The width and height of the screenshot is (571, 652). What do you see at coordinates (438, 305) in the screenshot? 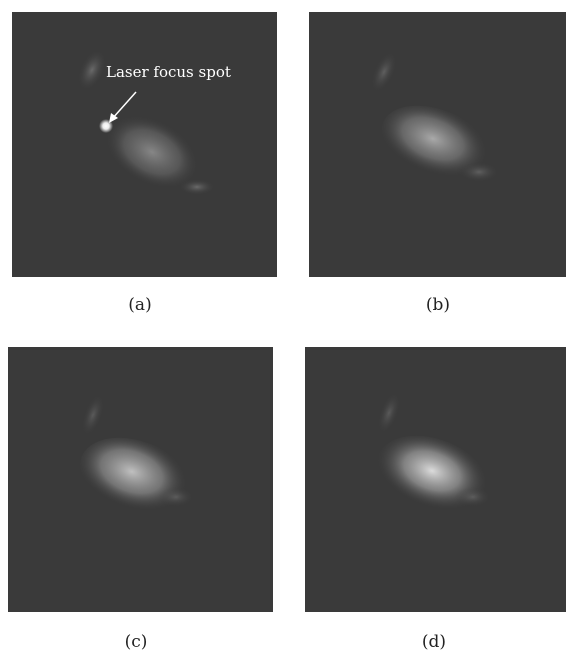
I see `caption-b: (b)` at bounding box center [438, 305].